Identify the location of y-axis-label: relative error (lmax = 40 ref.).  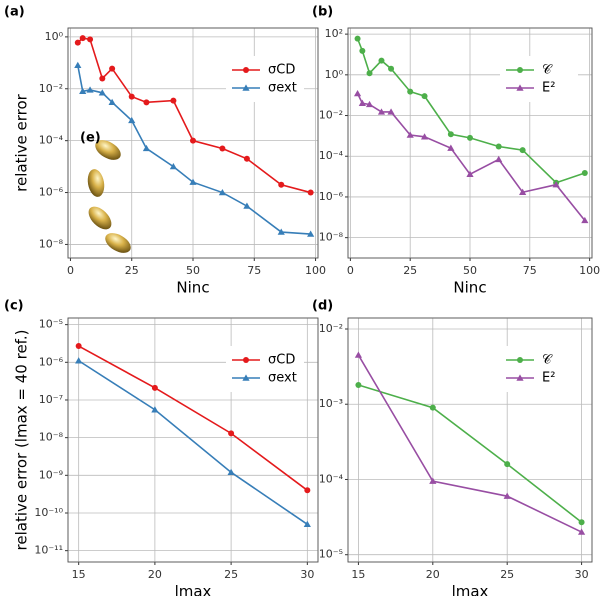
(22, 440).